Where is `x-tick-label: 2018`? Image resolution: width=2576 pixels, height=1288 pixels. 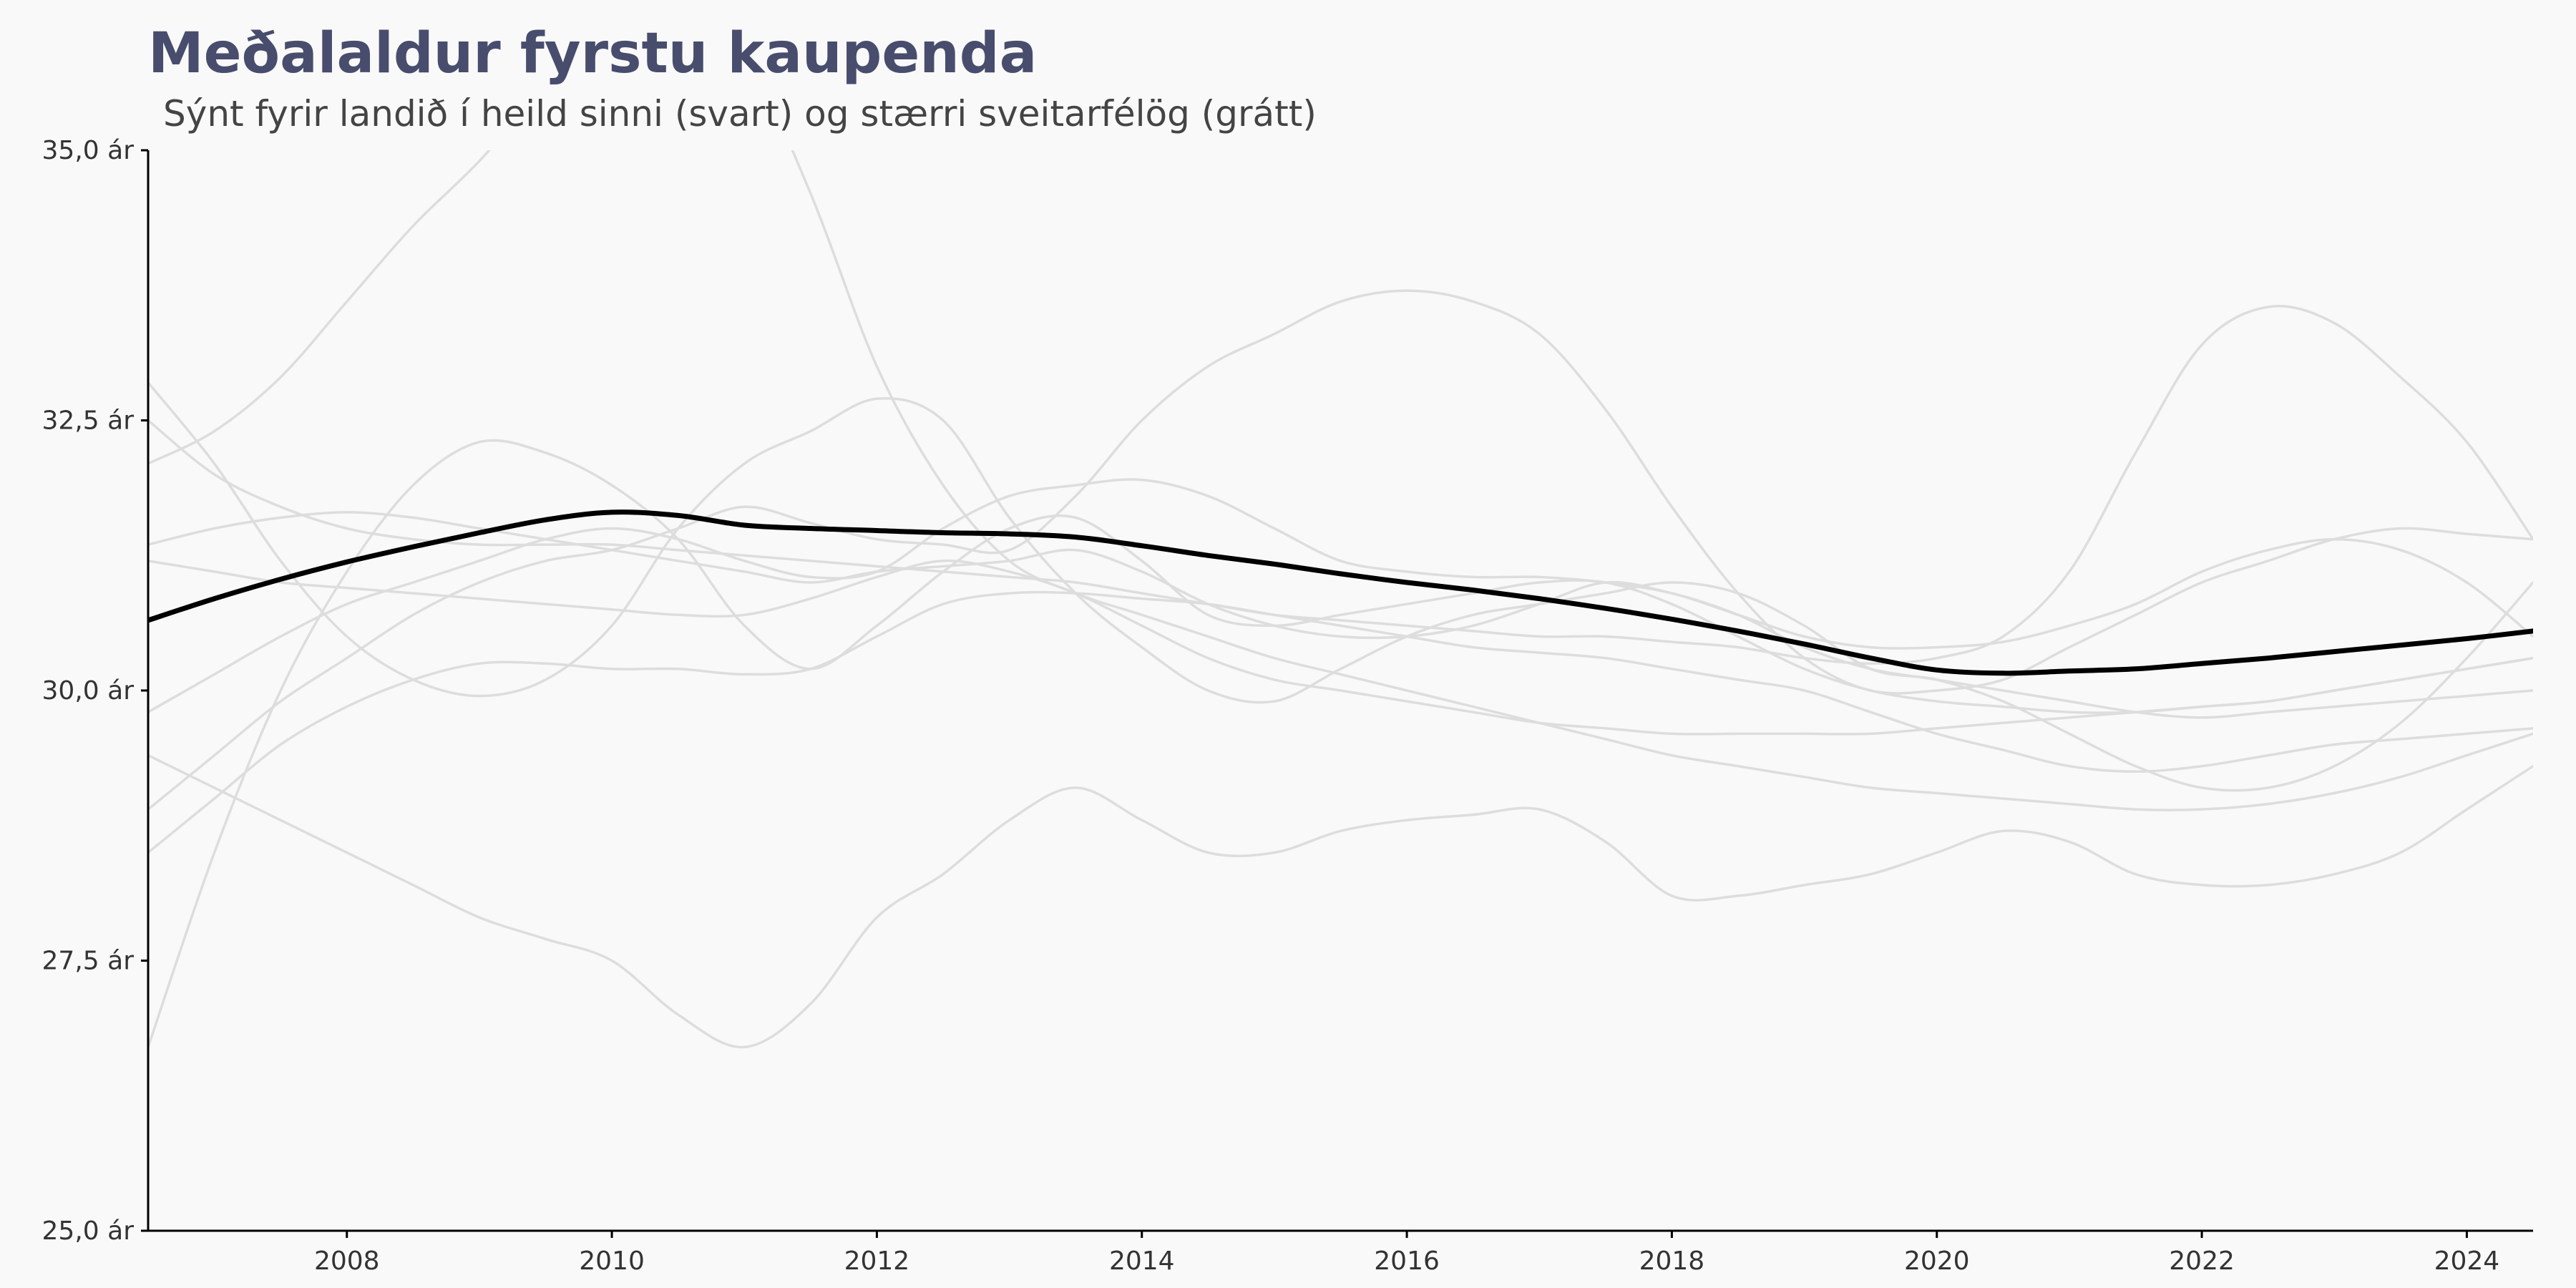
x-tick-label: 2018 is located at coordinates (1672, 1261).